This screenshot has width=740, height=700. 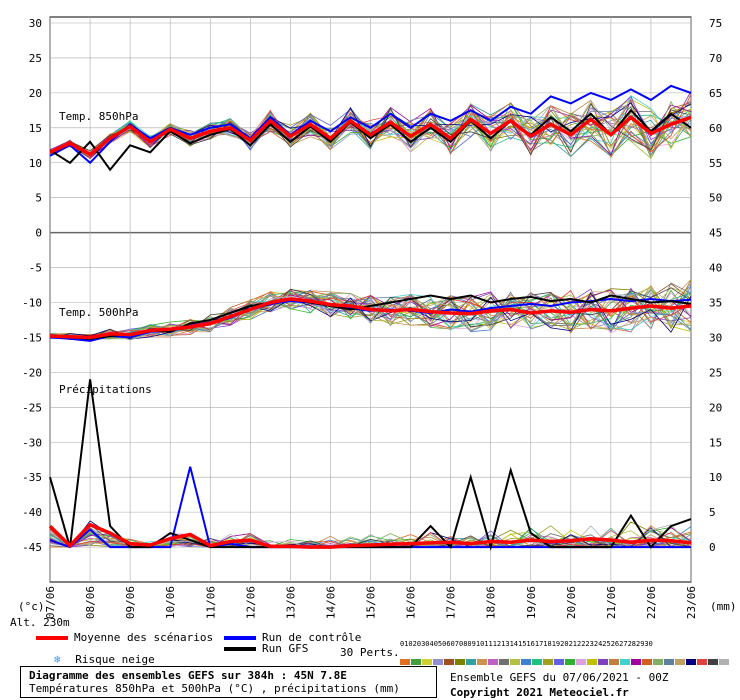 What do you see at coordinates (715, 128) in the screenshot?
I see `right-tick-label: 60` at bounding box center [715, 128].